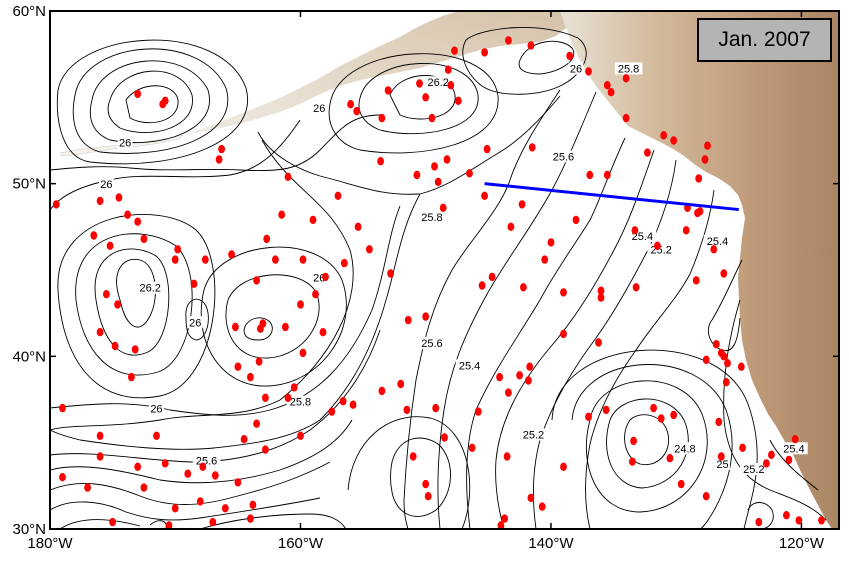 The height and width of the screenshot is (563, 849). I want to click on lon-tick-label: 120°W, so click(802, 543).